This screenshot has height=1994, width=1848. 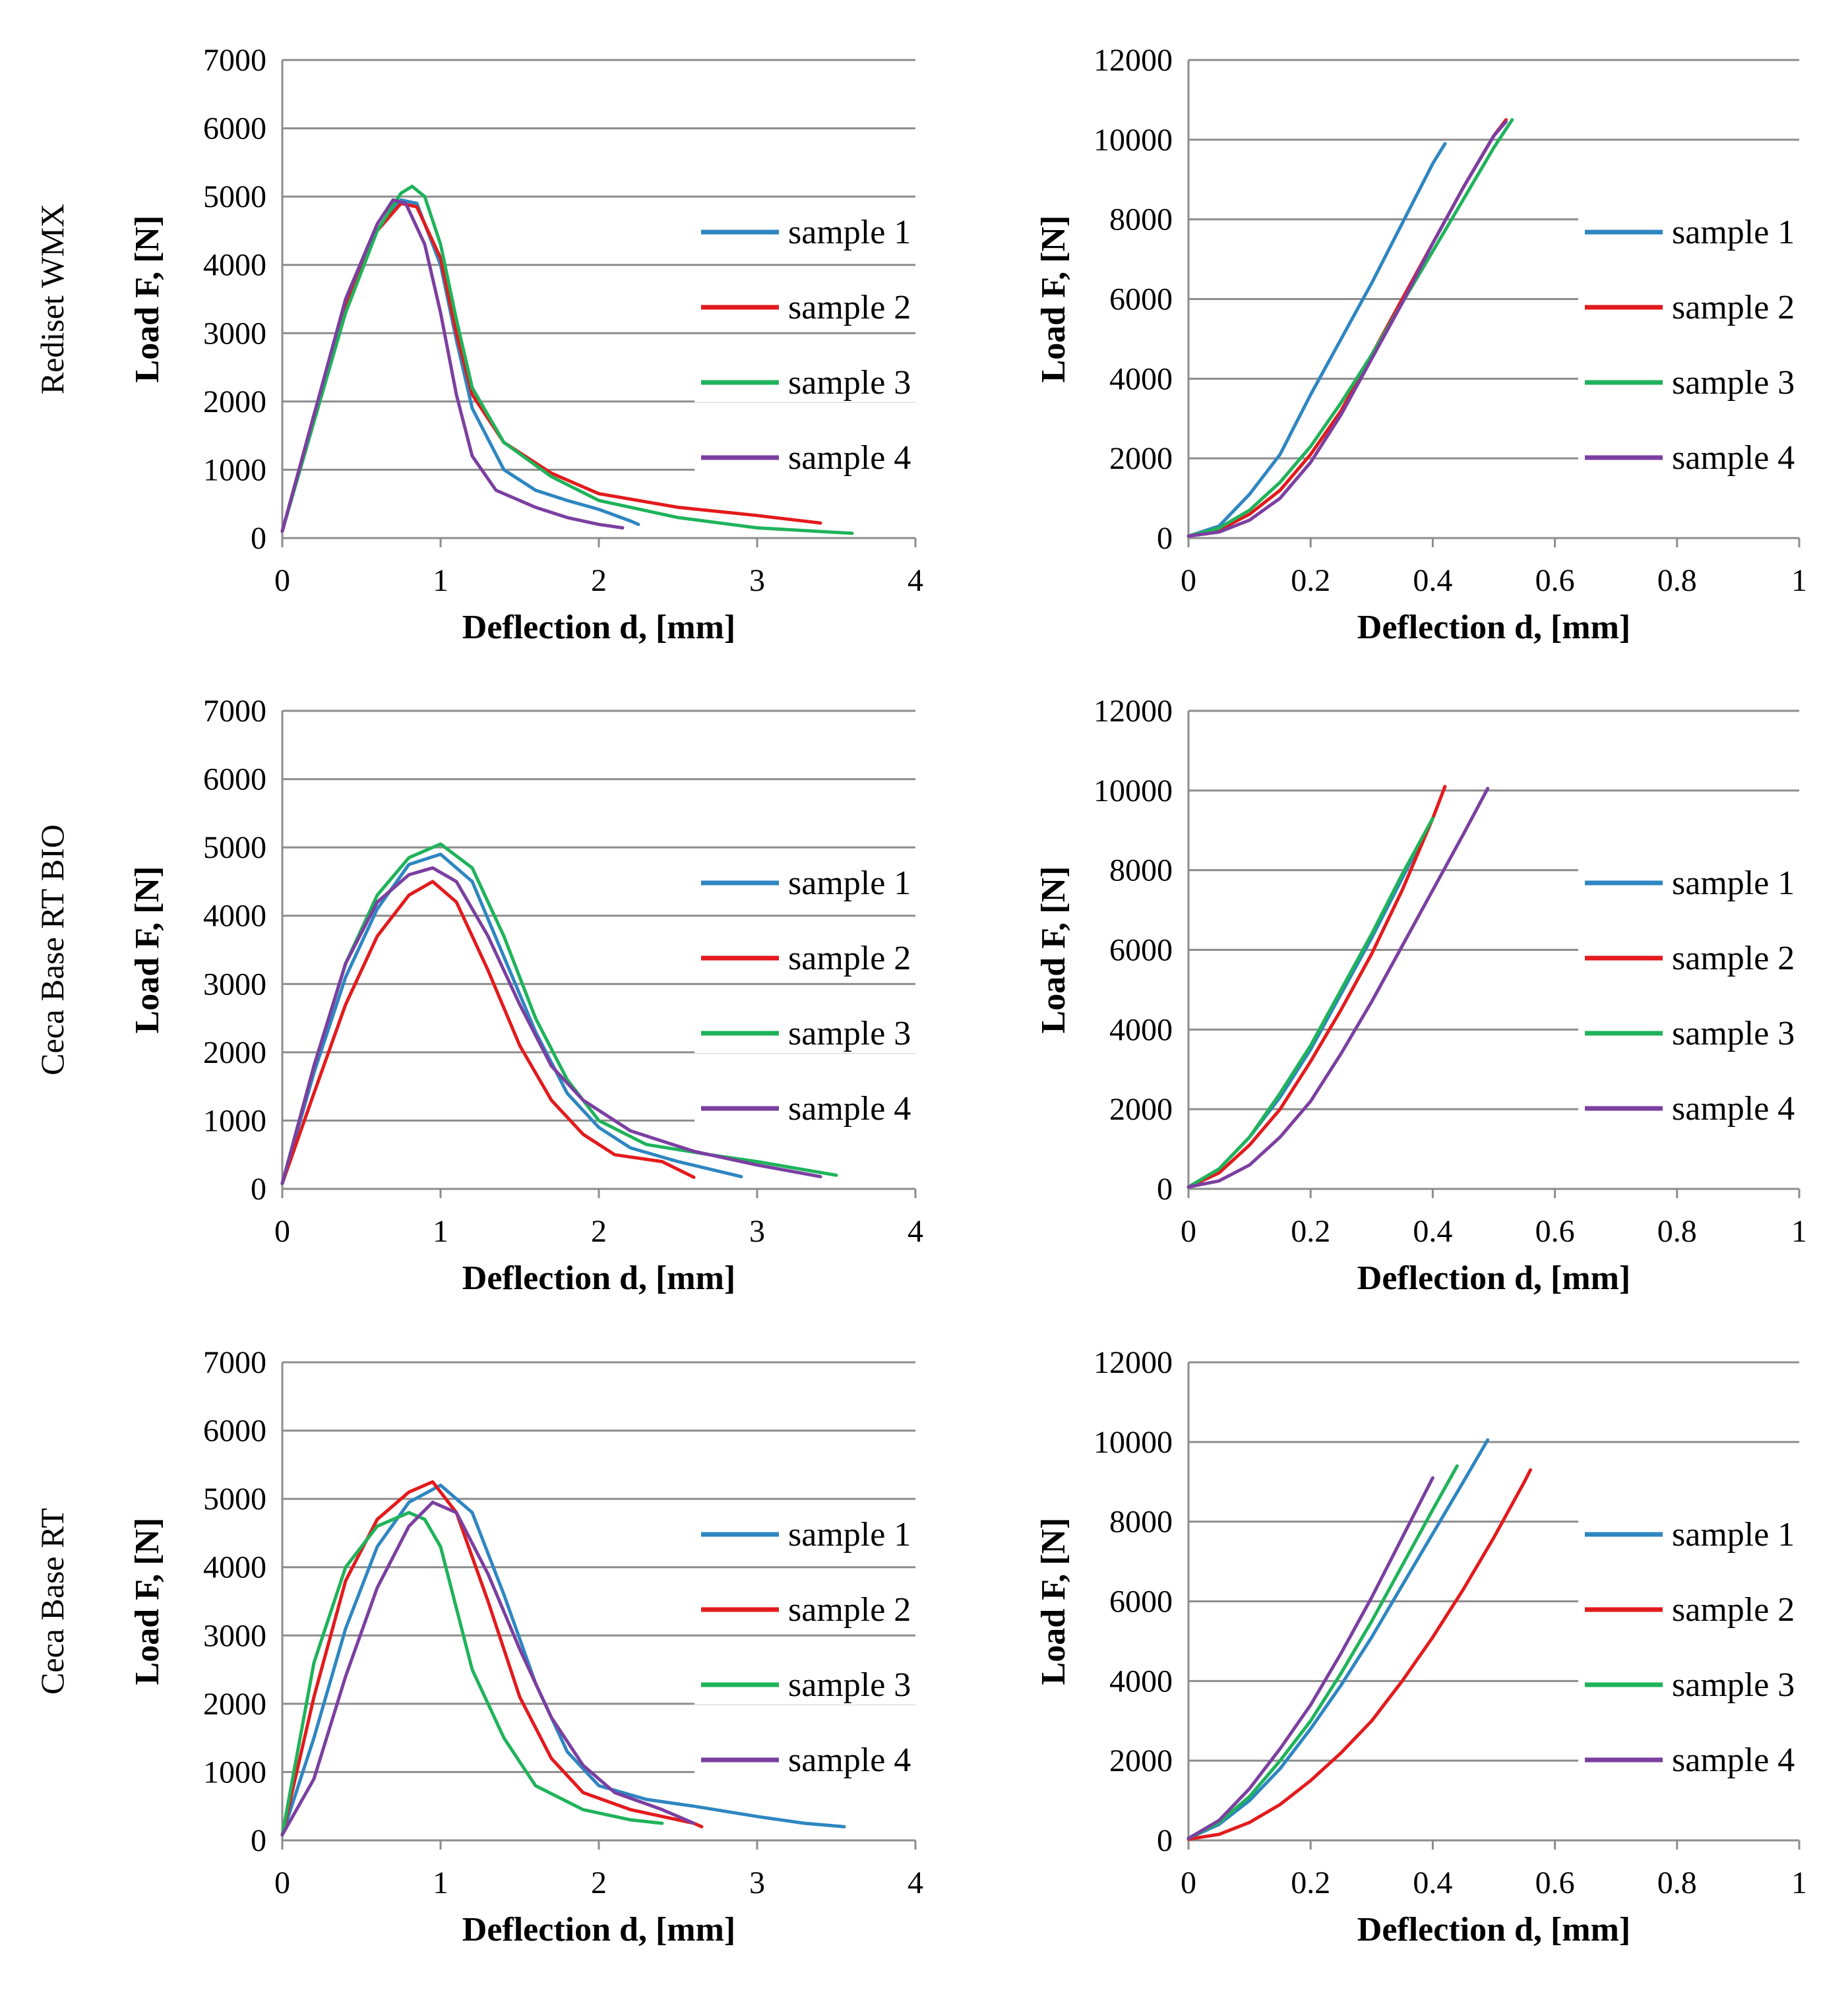 I want to click on x-tick-label: 0.4, so click(x=1432, y=580).